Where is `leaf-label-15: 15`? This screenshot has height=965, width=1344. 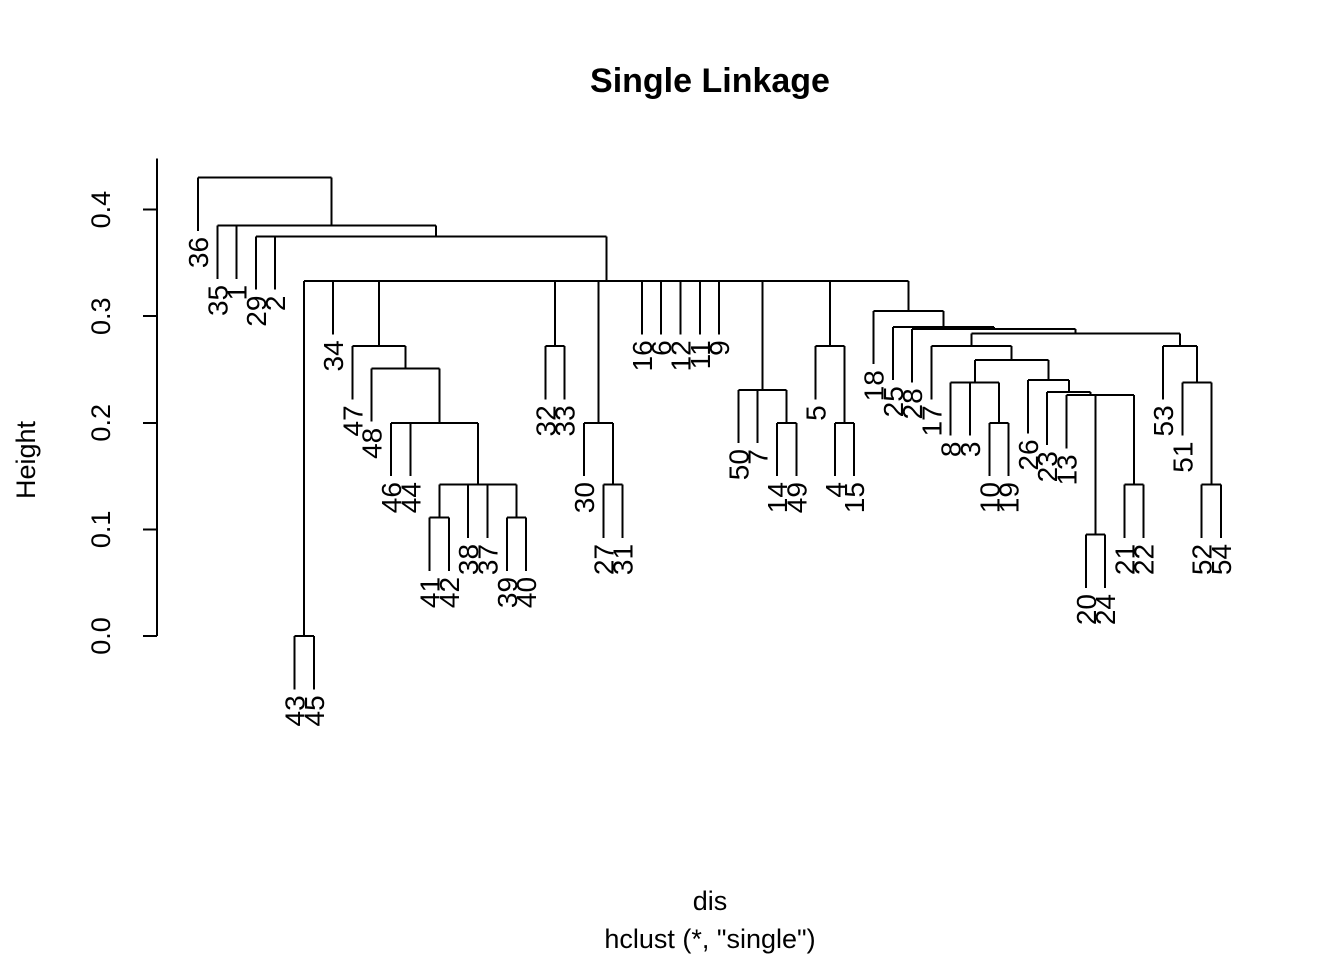 leaf-label-15: 15 is located at coordinates (854, 497).